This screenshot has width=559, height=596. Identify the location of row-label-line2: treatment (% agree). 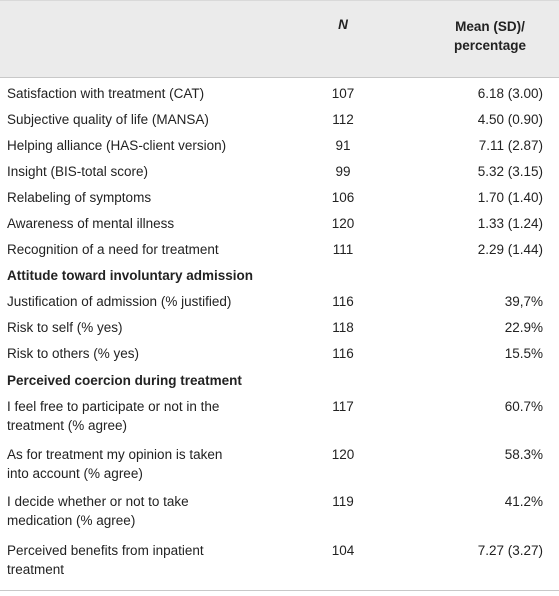
(67, 425).